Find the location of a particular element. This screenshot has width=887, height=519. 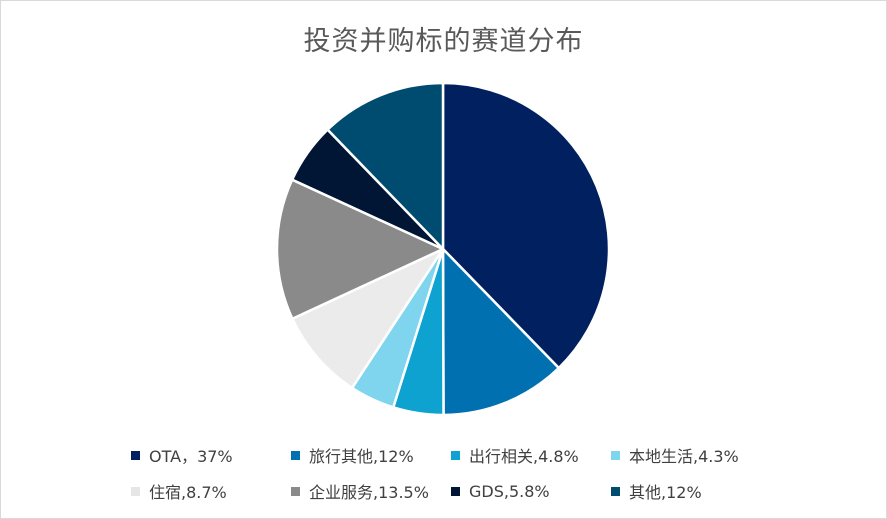

legend-item-6: GDS,5.8% is located at coordinates (531, 491).